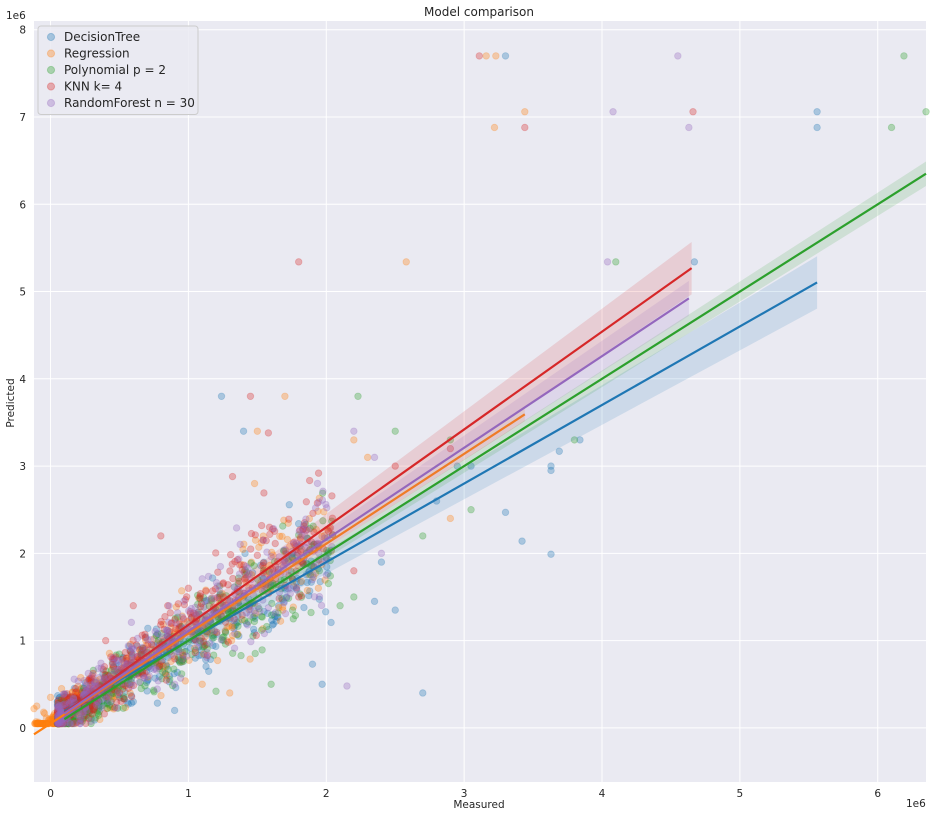  I want to click on legend-label: RandomForest n = 30, so click(129, 103).